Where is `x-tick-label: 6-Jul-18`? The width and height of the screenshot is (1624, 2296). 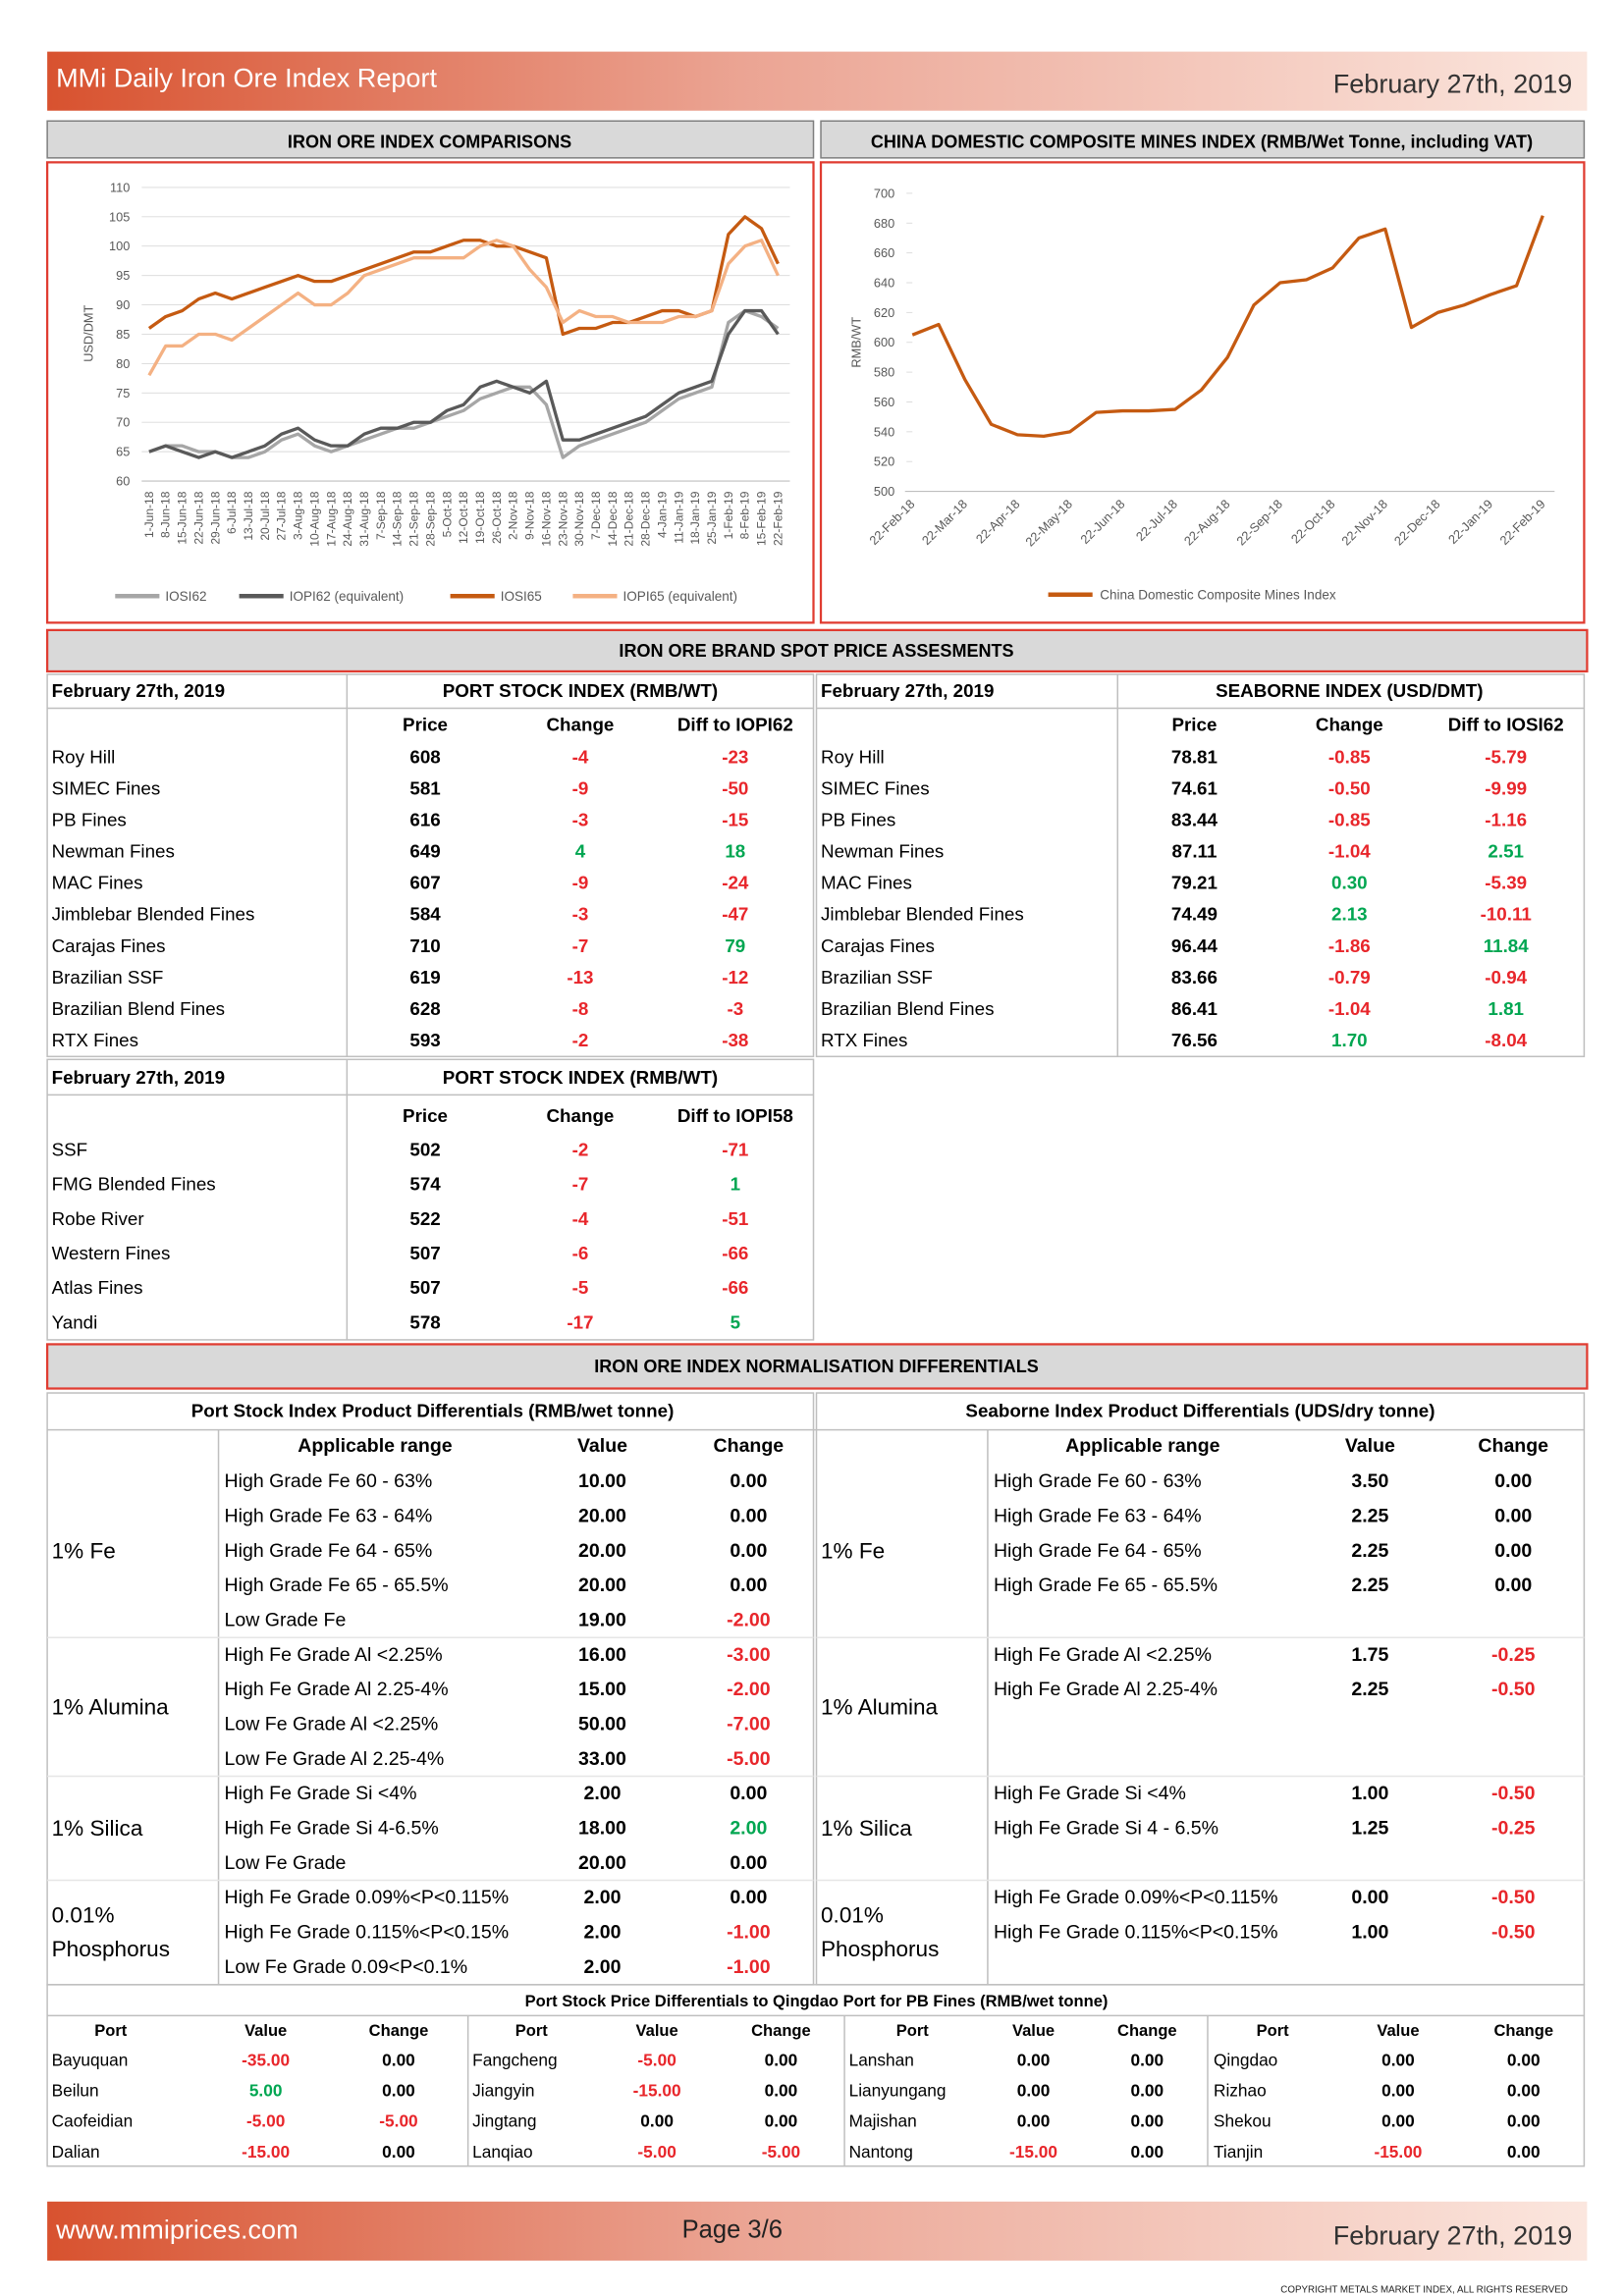 x-tick-label: 6-Jul-18 is located at coordinates (232, 512).